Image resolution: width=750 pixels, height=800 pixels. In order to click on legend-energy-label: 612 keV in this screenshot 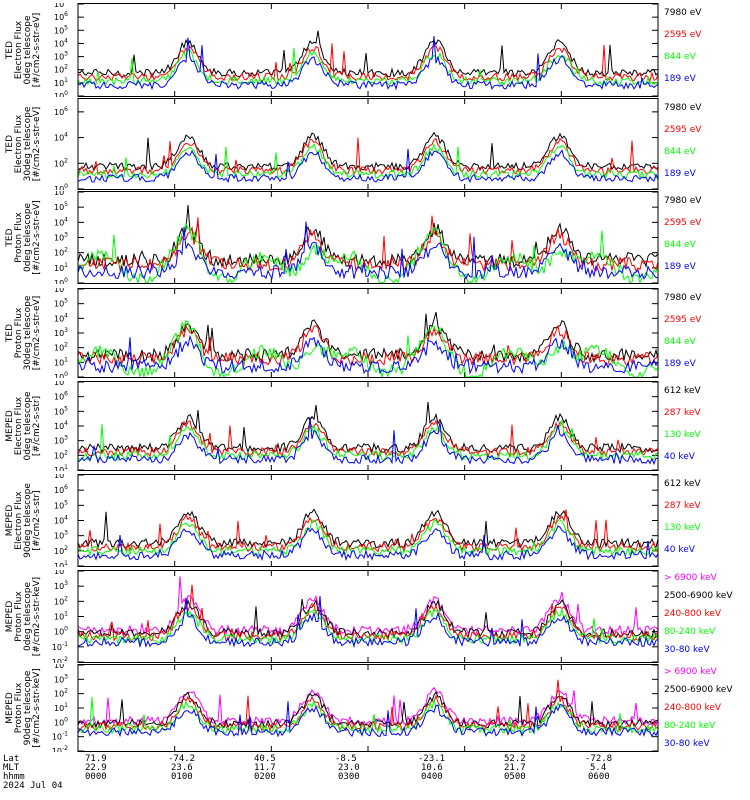, I will do `click(682, 484)`.